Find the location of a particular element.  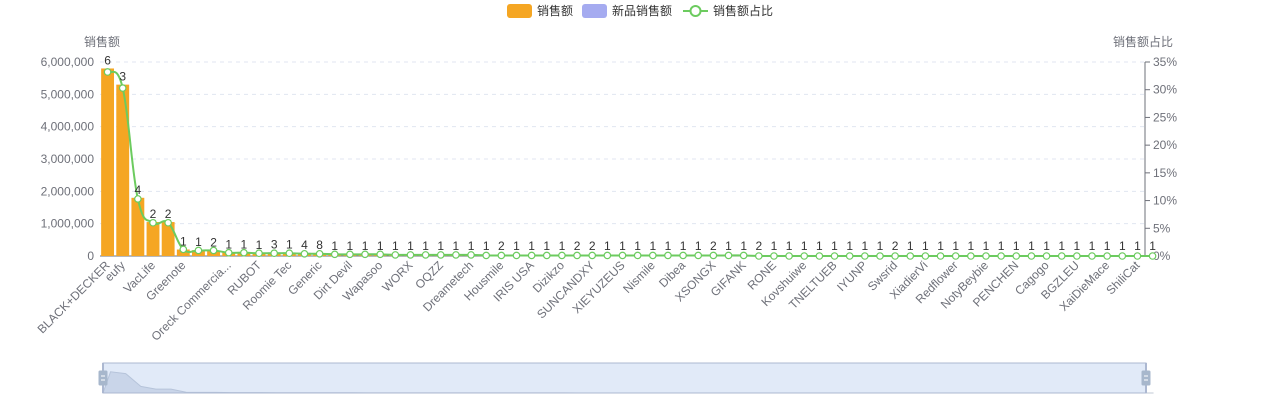

legend-item-2: 销售额占比 is located at coordinates (728, 10).